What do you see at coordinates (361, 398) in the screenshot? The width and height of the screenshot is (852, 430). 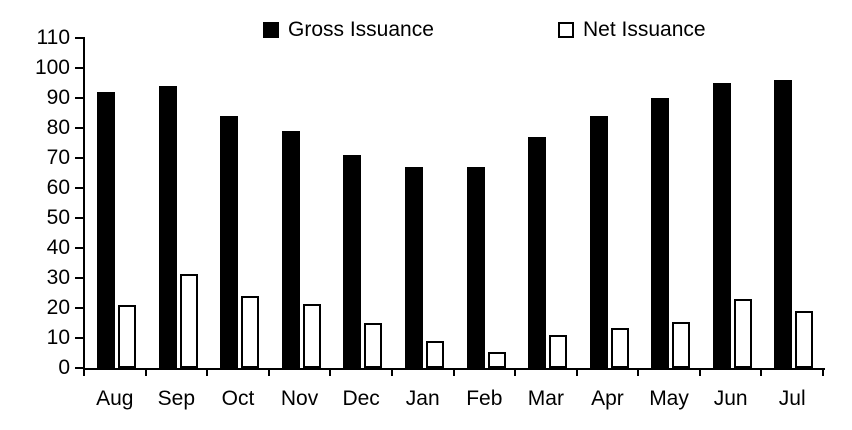 I see `x-axis-label-dec: Dec` at bounding box center [361, 398].